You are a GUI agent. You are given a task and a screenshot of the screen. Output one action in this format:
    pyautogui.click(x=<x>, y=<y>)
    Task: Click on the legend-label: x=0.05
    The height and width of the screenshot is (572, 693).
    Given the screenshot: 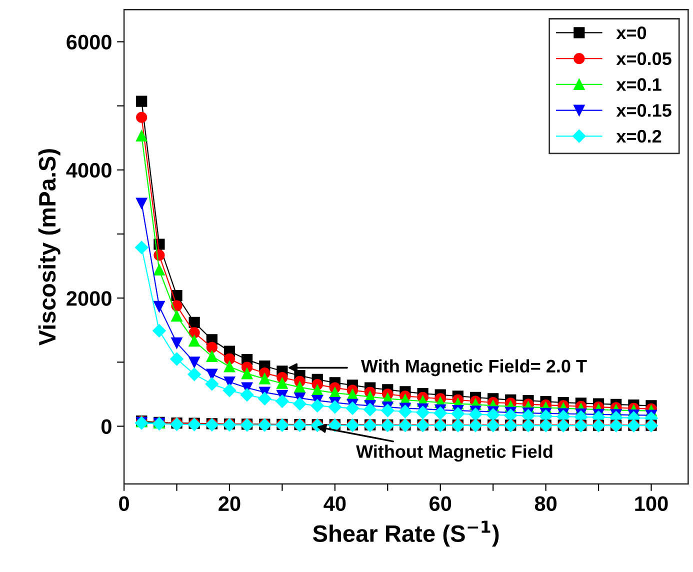 What is the action you would take?
    pyautogui.click(x=644, y=59)
    